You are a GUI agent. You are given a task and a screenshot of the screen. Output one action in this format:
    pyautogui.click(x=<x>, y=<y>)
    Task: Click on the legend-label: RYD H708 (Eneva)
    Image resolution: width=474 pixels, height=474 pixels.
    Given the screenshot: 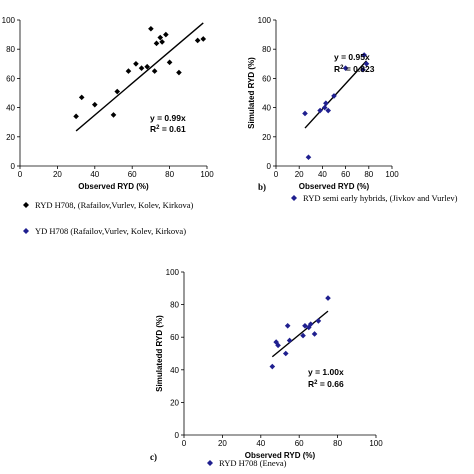 What is the action you would take?
    pyautogui.click(x=253, y=463)
    